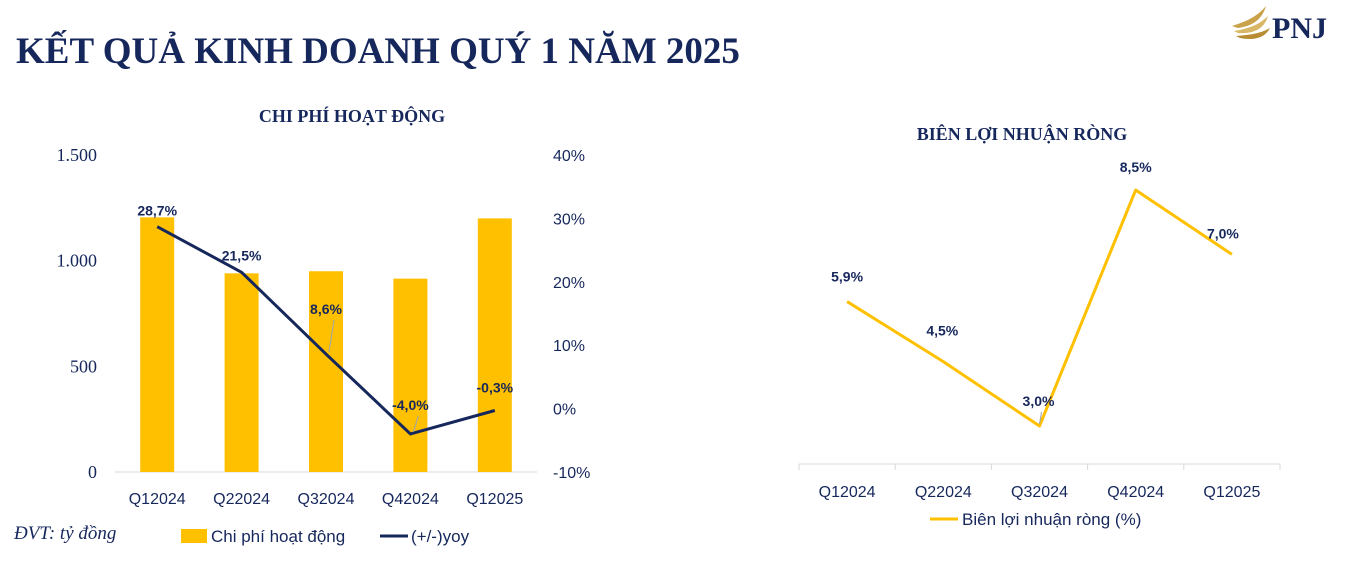  Describe the element at coordinates (569, 219) in the screenshot. I see `right-tick-label: 30%` at that location.